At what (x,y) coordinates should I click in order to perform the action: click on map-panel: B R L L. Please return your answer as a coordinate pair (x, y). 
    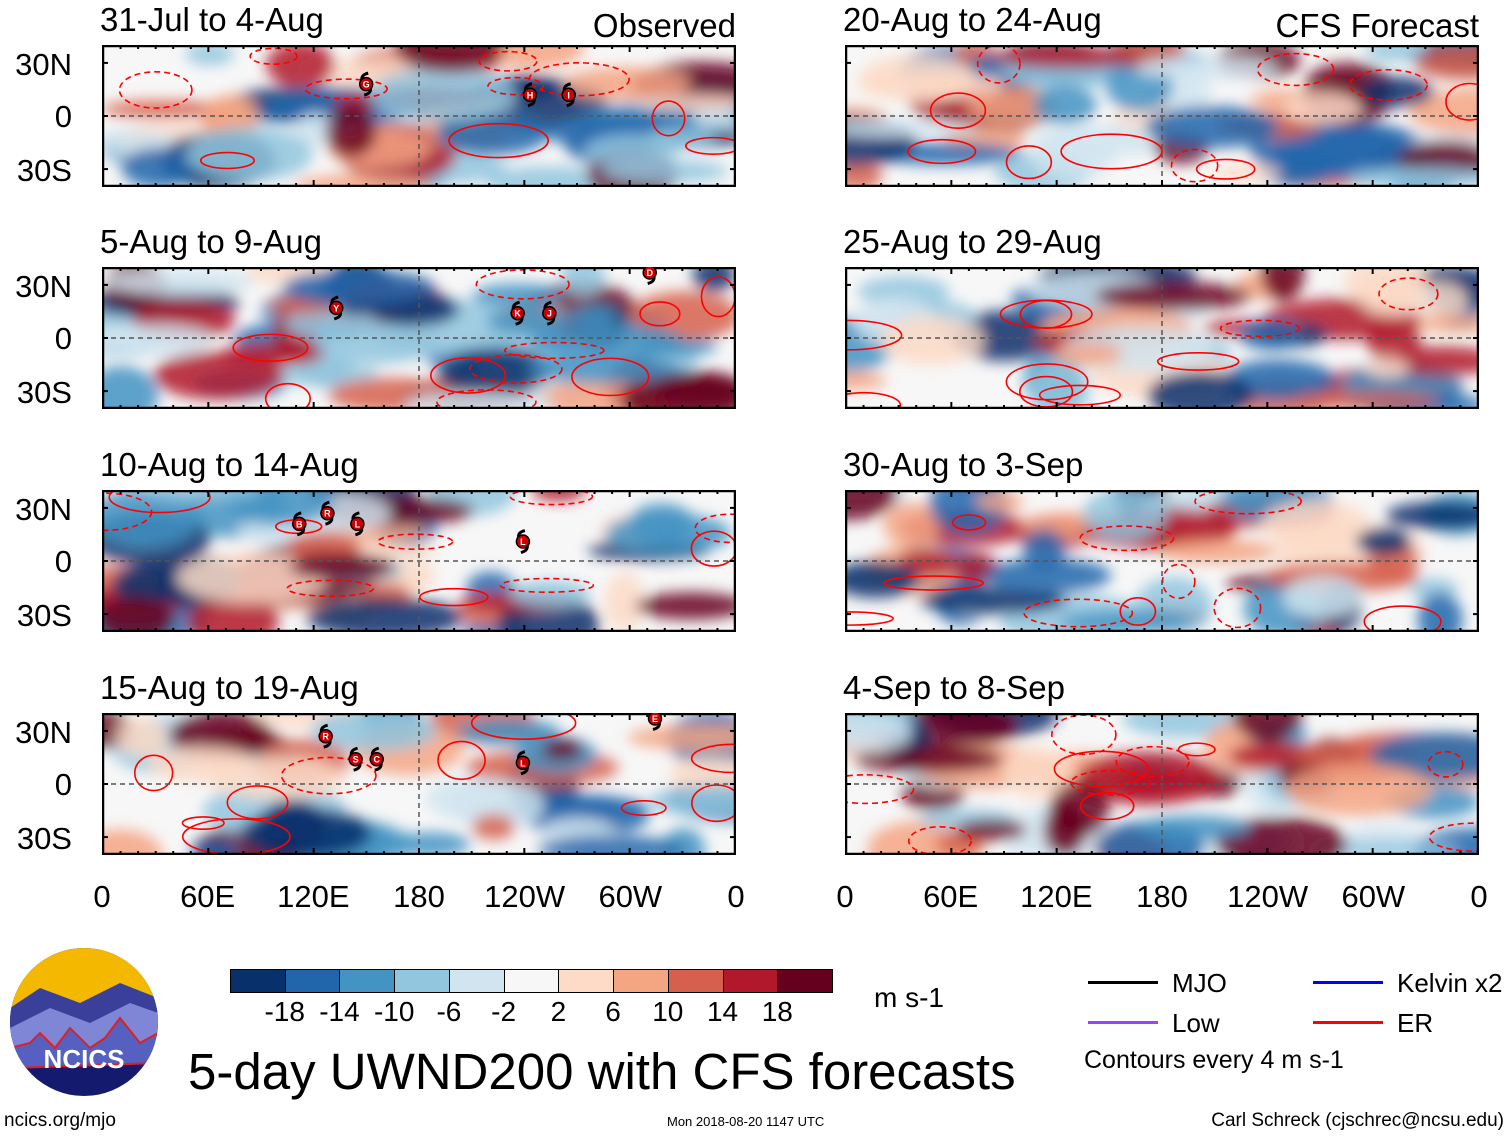
    Looking at the image, I should click on (403, 560).